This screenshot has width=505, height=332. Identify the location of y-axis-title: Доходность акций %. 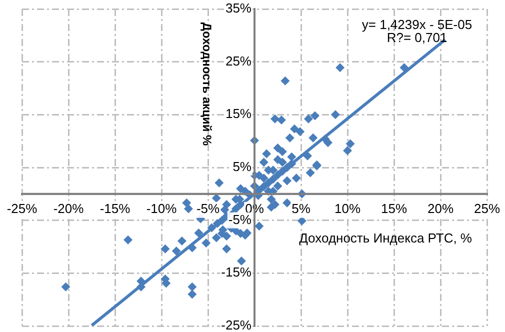
(207, 84).